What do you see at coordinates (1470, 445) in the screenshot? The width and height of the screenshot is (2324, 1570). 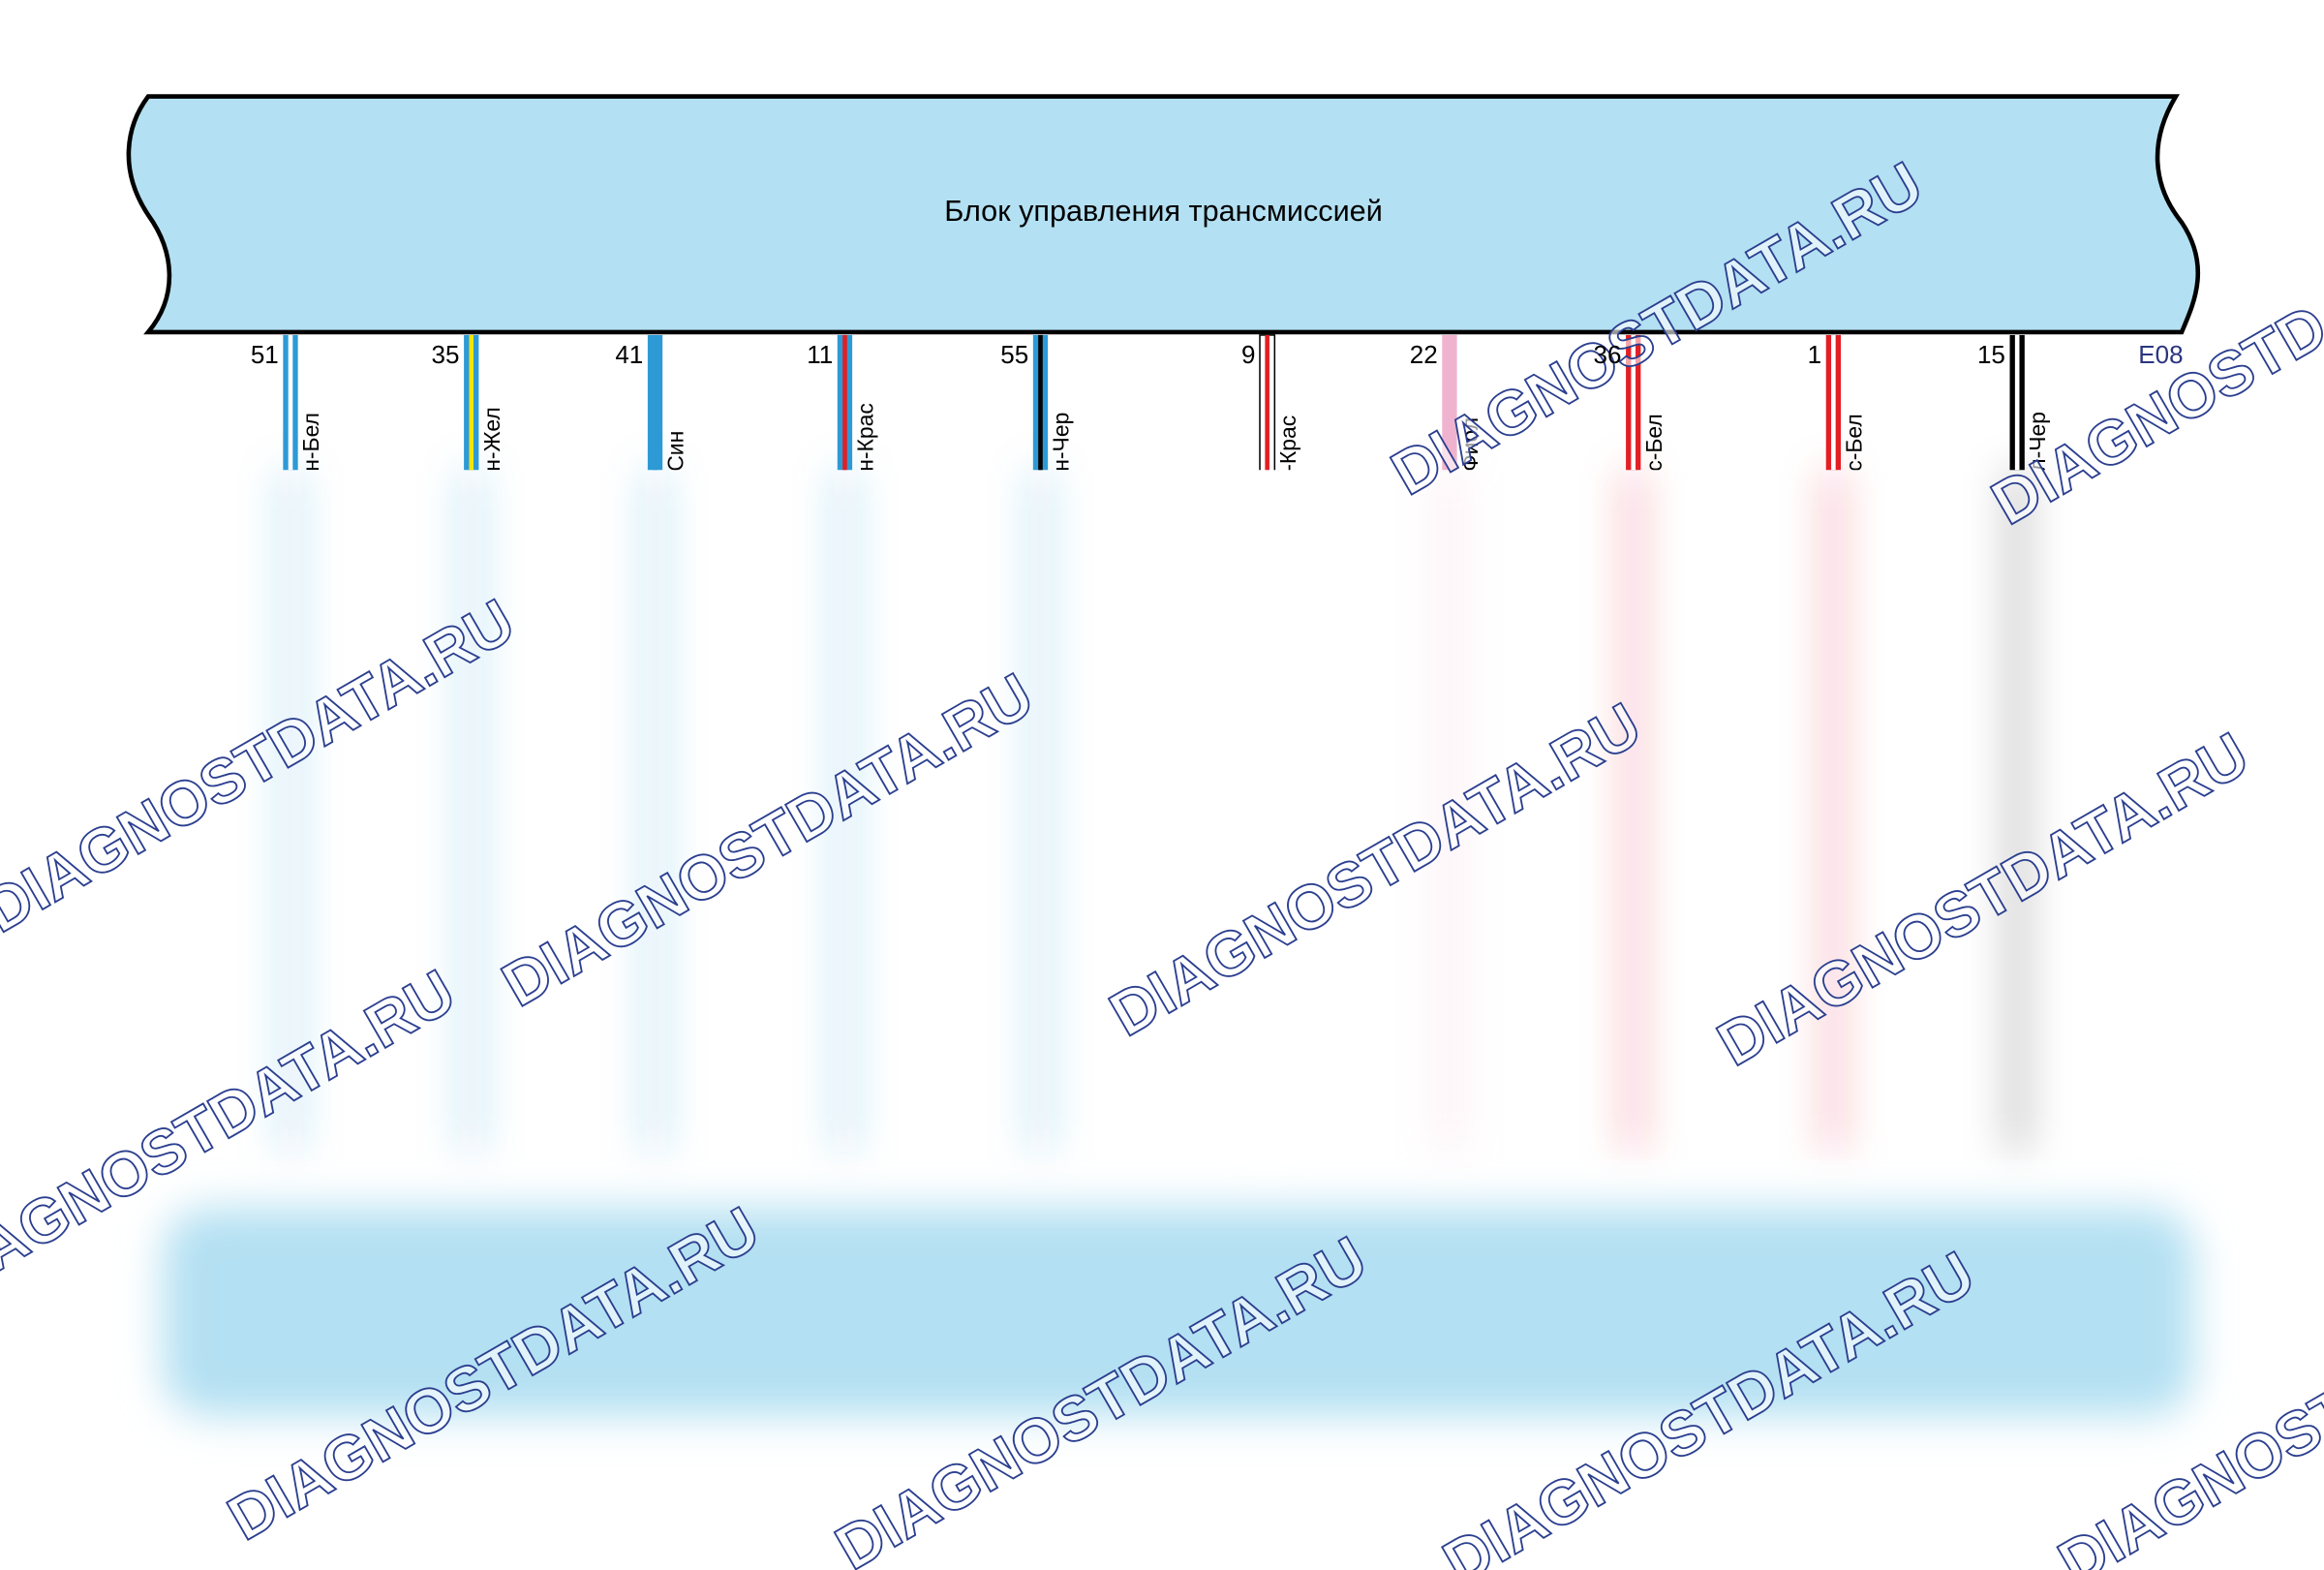 I see `wire-label: Фиол` at bounding box center [1470, 445].